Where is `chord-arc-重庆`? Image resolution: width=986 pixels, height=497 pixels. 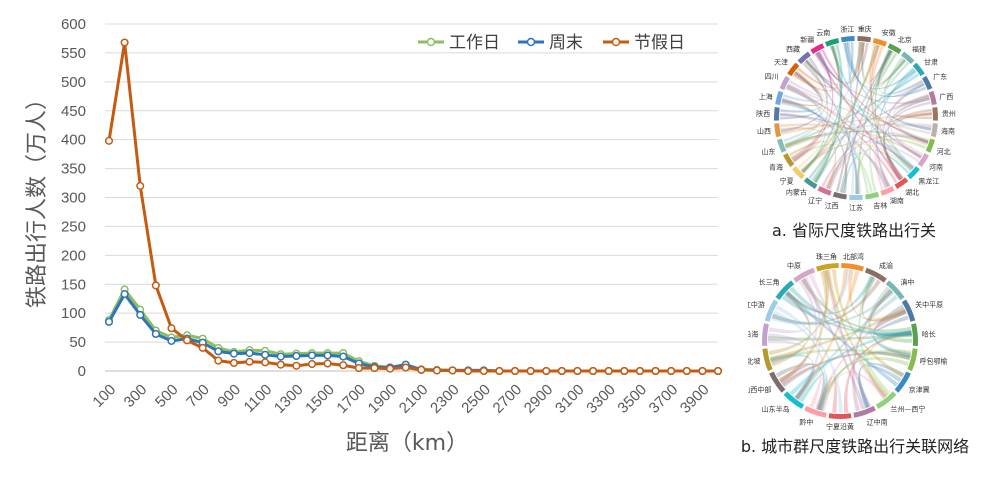
chord-arc-重庆 is located at coordinates (864, 39).